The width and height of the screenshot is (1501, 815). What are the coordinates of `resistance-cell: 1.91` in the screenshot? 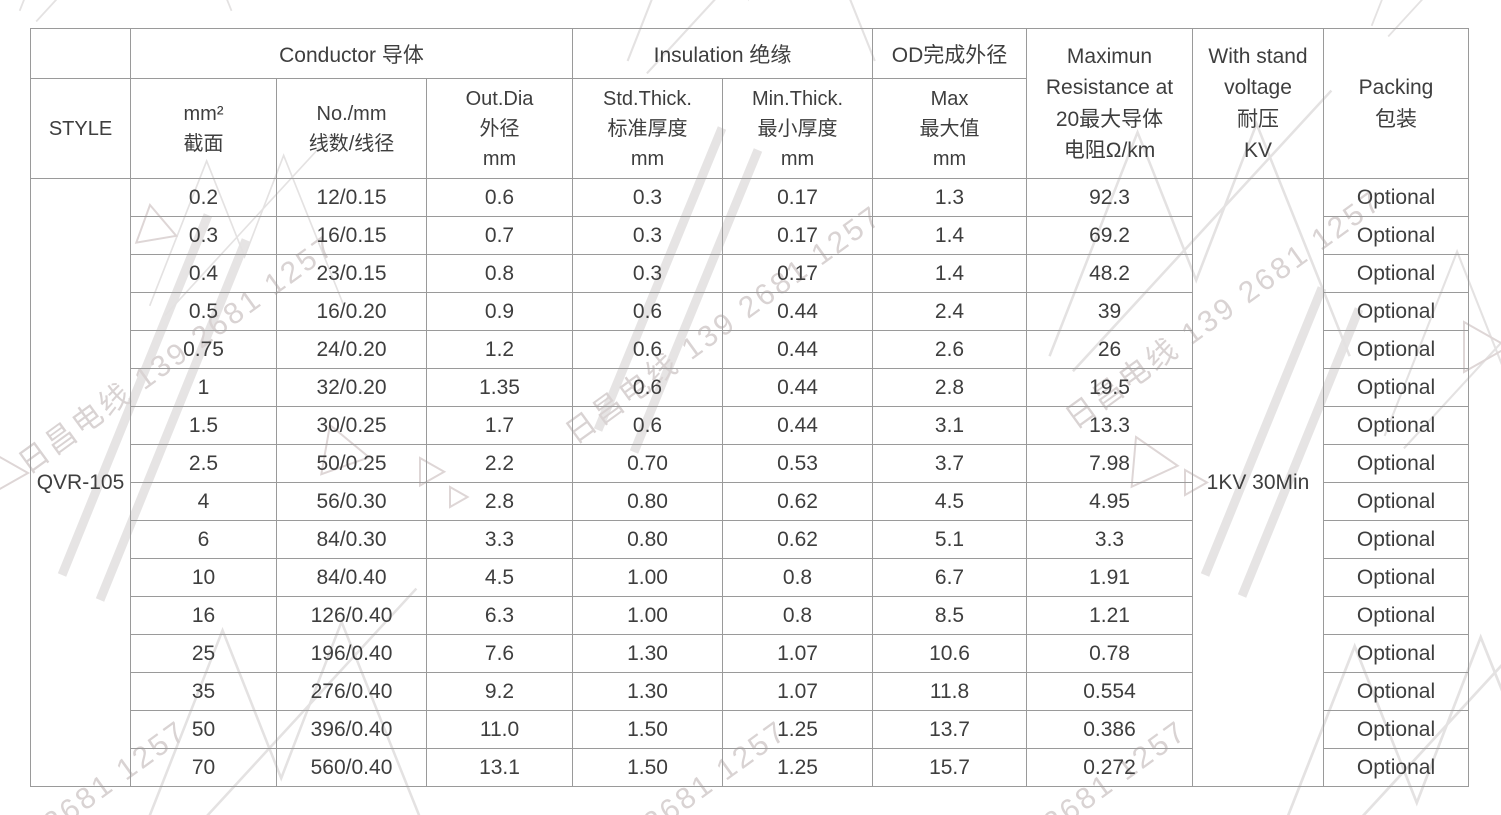 It's located at (1110, 577).